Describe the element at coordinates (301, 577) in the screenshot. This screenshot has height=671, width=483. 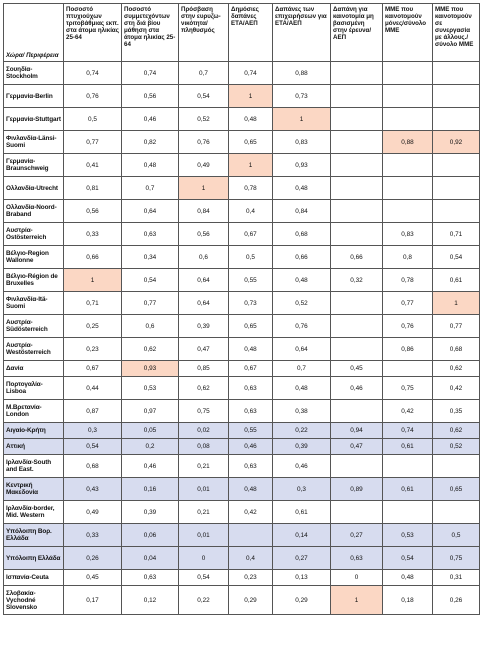
I see `value-cell: 0,13` at that location.